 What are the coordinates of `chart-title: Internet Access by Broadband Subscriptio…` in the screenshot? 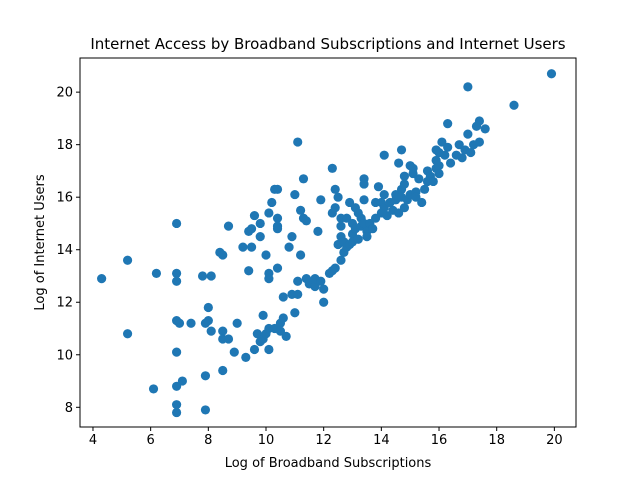 It's located at (327, 44).